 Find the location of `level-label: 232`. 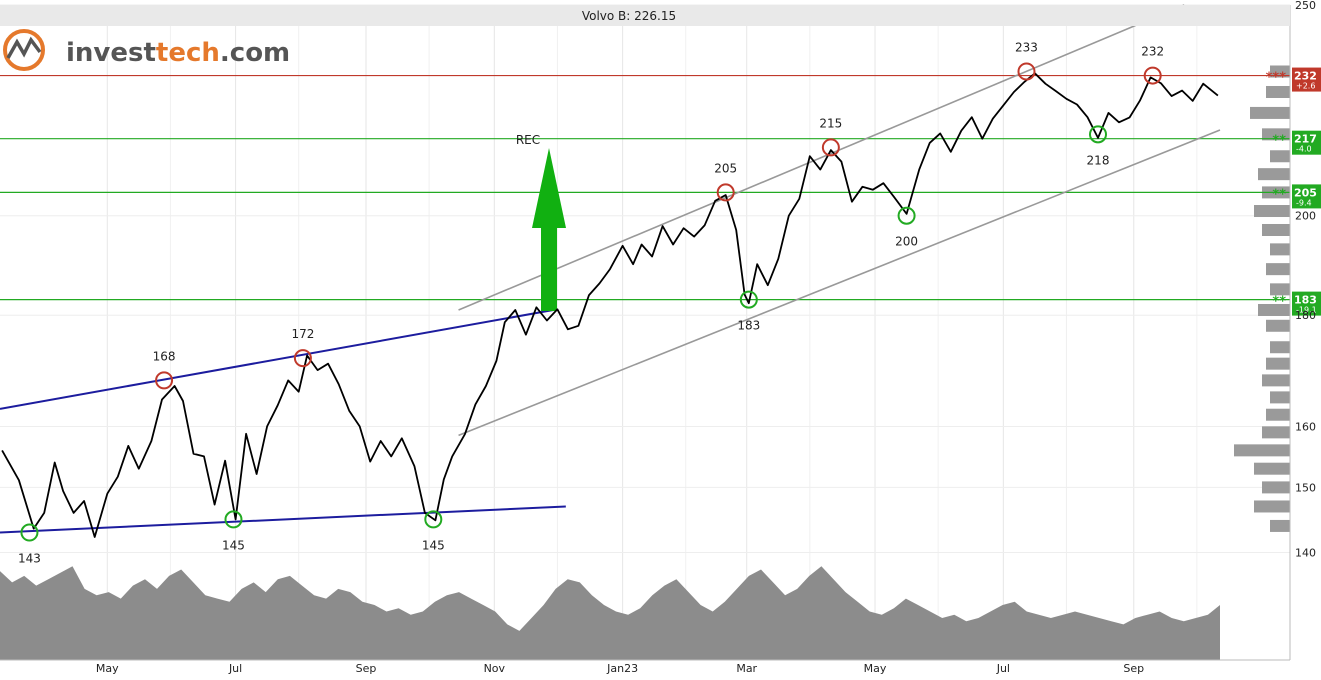

level-label: 232 is located at coordinates (1305, 76).